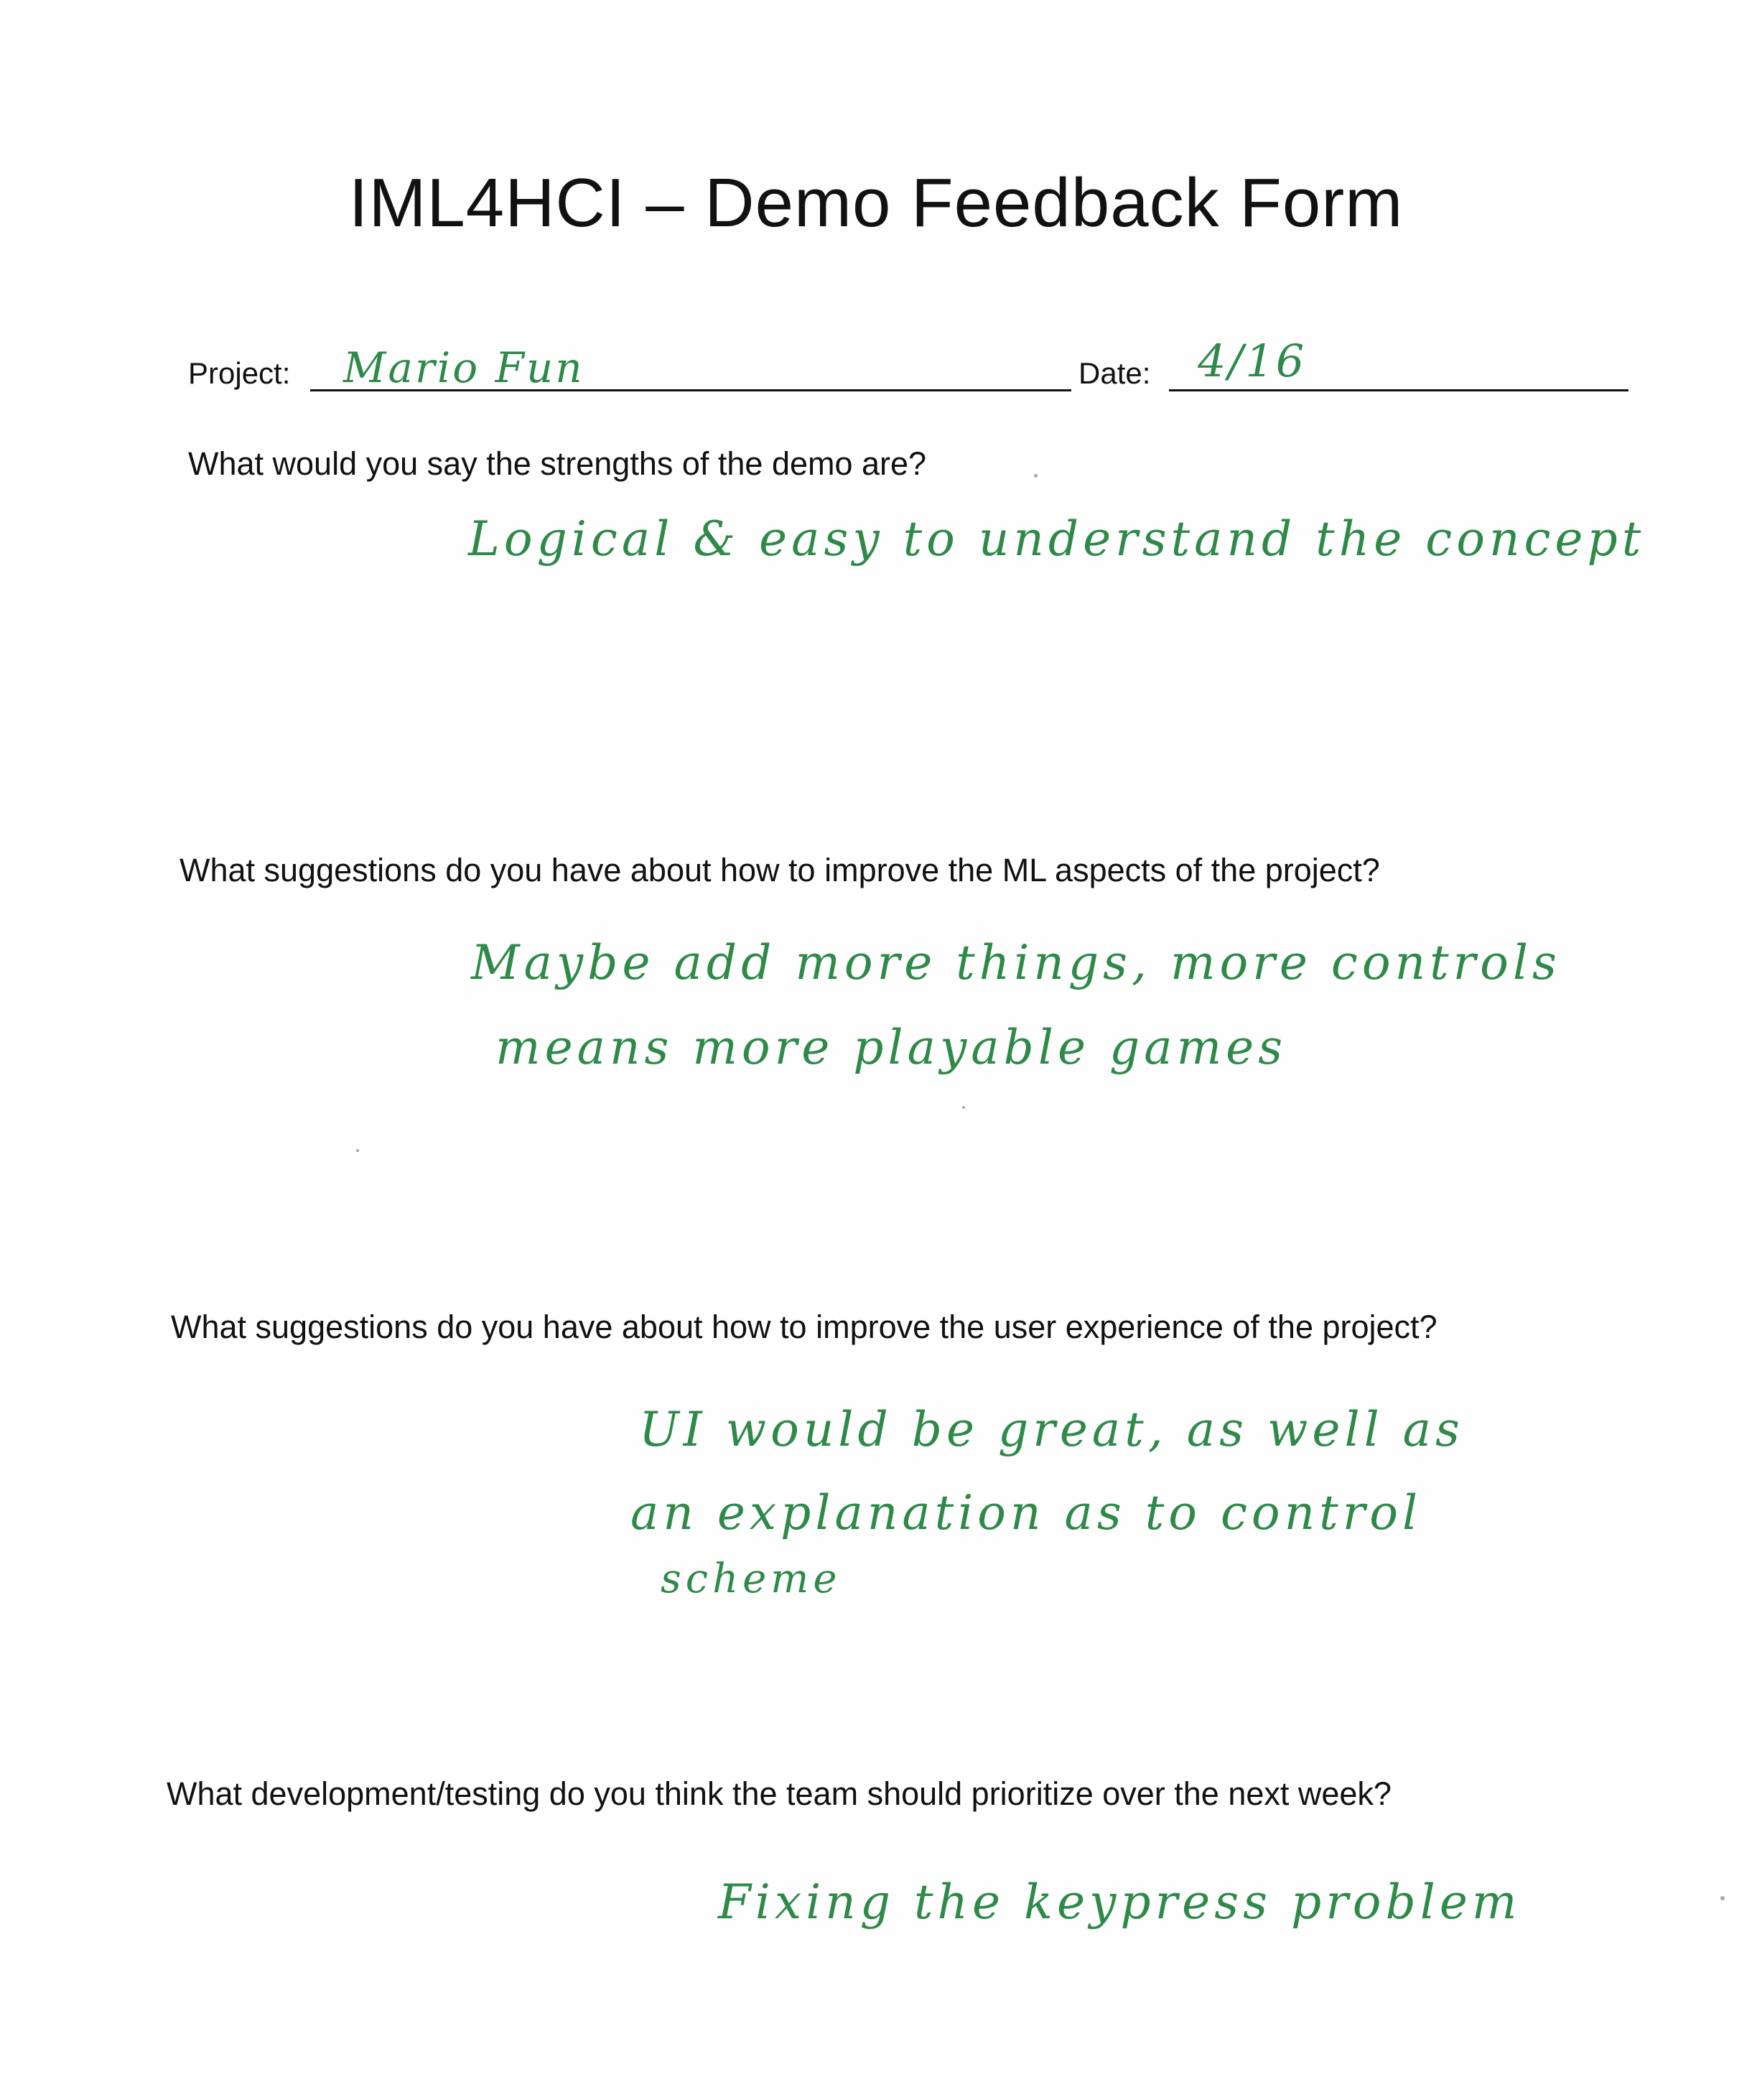 This screenshot has width=1752, height=2100. Describe the element at coordinates (1114, 373) in the screenshot. I see `date-label: Date:` at that location.